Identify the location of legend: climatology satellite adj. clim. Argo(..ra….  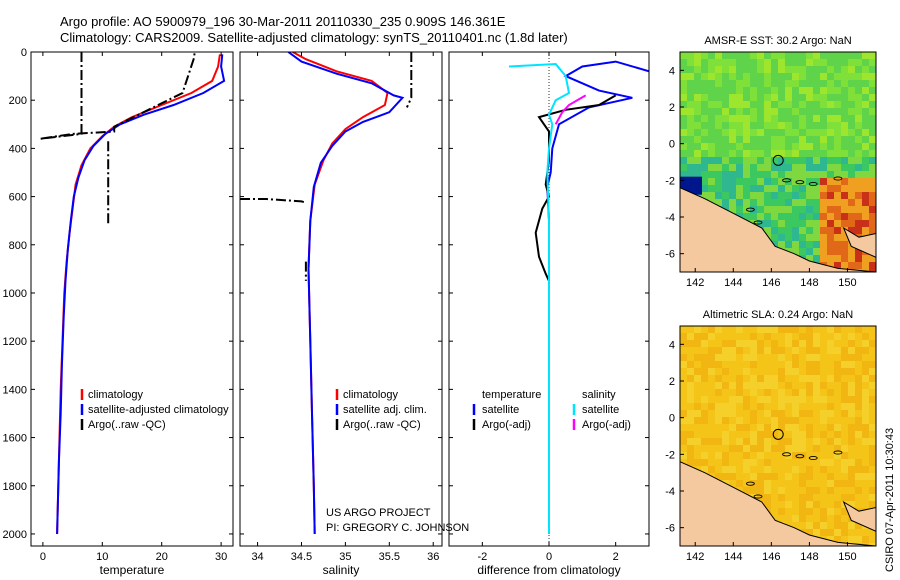
(381, 410).